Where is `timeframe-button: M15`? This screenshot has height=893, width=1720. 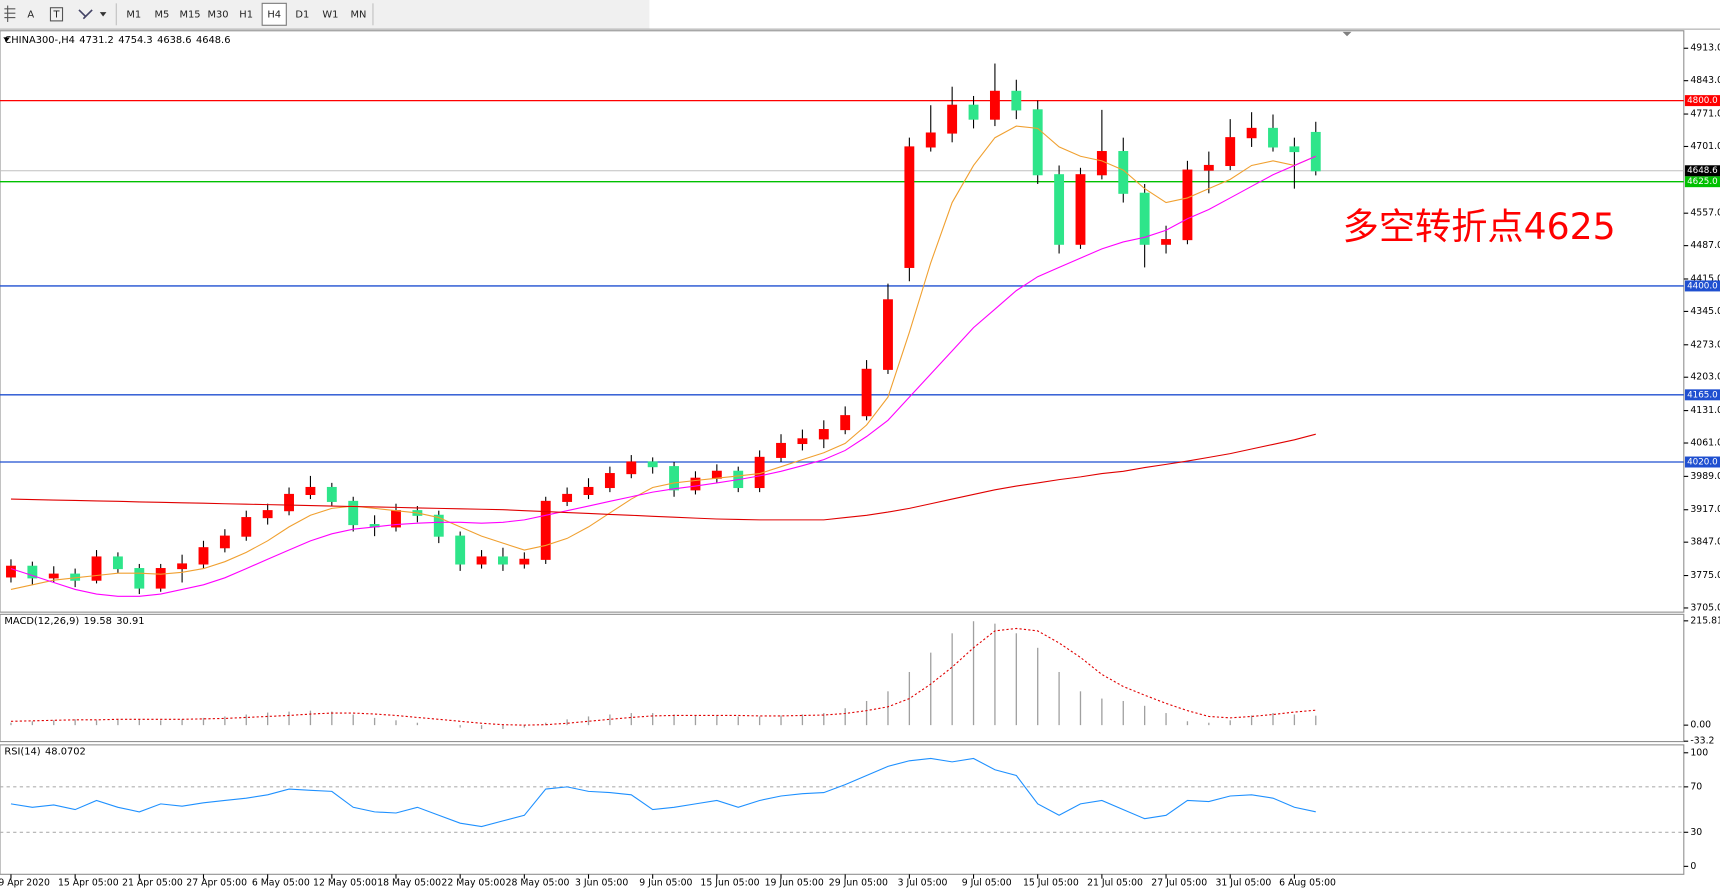 timeframe-button: M15 is located at coordinates (189, 14).